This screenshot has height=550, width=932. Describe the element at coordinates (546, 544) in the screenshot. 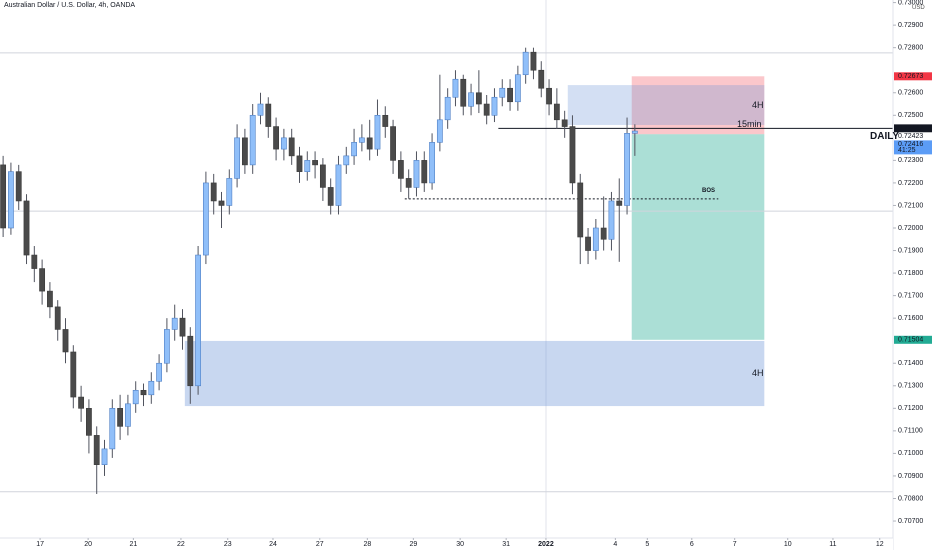

I see `x-tick-label: 2022` at that location.